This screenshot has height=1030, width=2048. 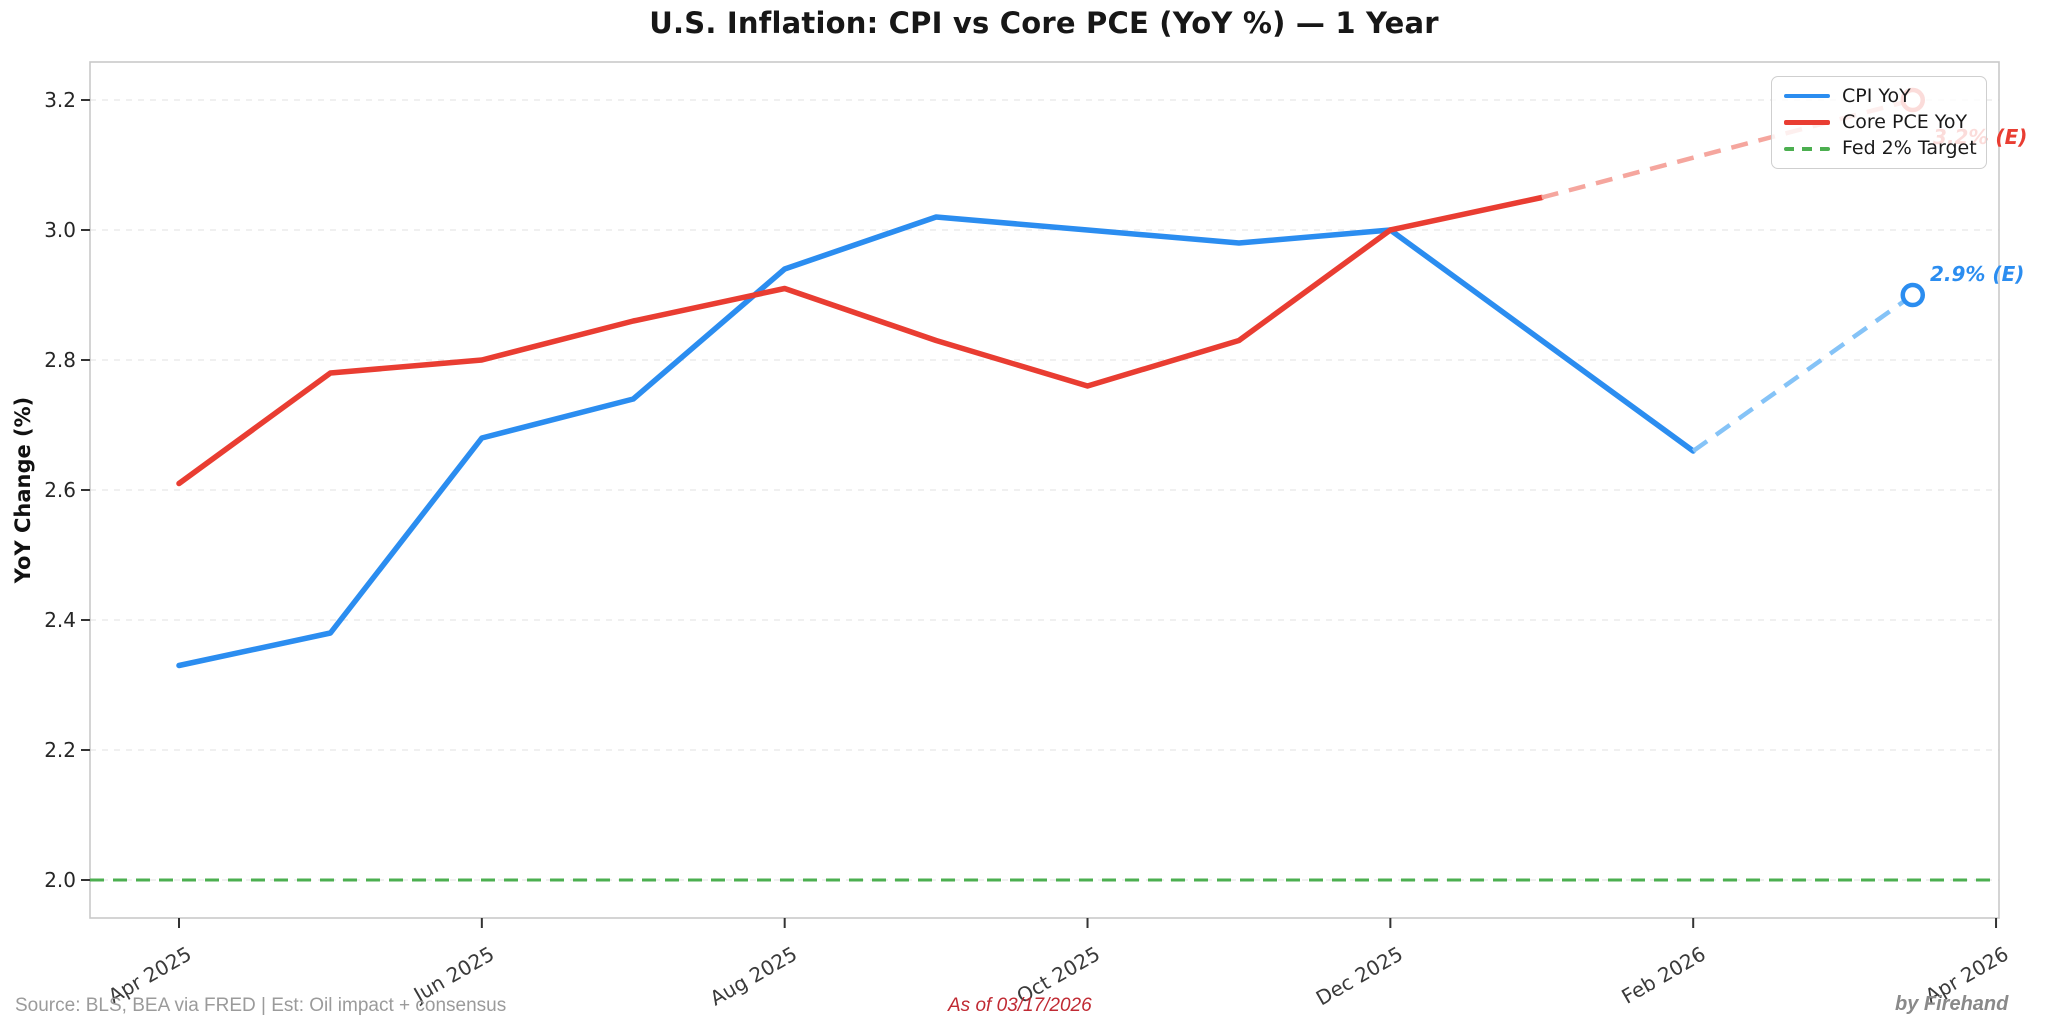 What do you see at coordinates (1913, 295) in the screenshot?
I see `cpi-estimate-marker` at bounding box center [1913, 295].